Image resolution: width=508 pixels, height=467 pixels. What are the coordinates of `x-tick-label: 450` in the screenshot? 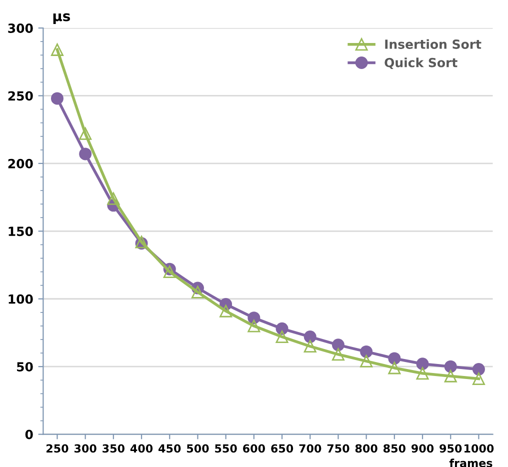 It's located at (169, 448).